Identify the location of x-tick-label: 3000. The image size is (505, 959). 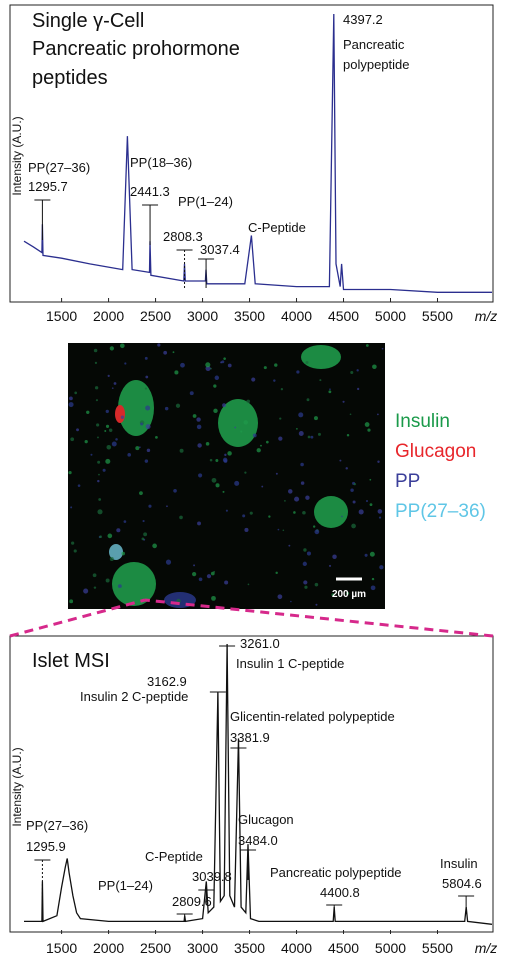
(202, 316).